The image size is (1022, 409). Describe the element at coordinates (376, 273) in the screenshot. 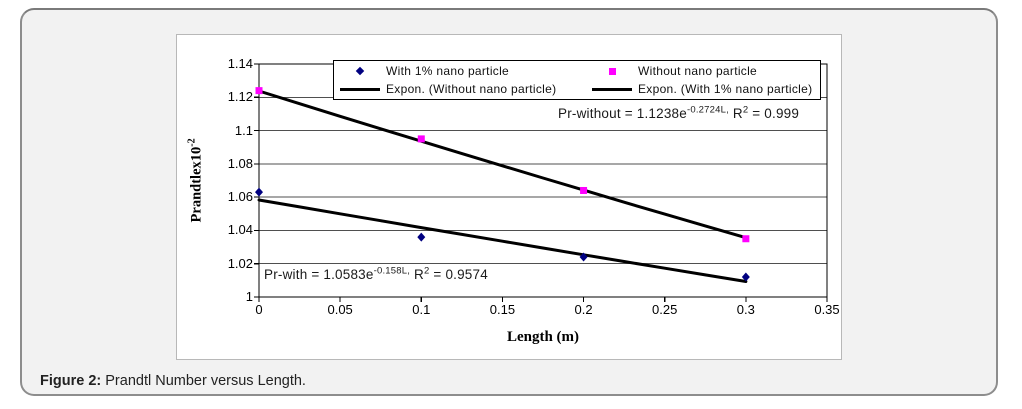

I see `annotation-pr-with: Pr-with = 1.0583e-0.158L, R2 = 0.9574` at that location.